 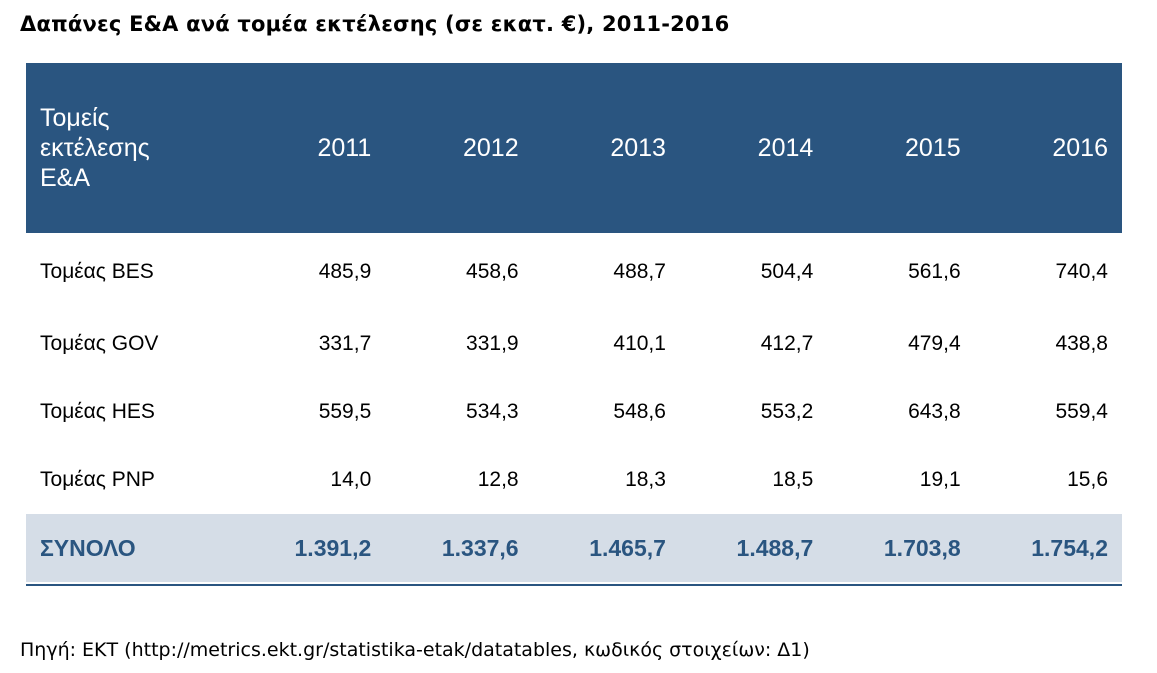 What do you see at coordinates (574, 585) in the screenshot?
I see `table-bottom-rule` at bounding box center [574, 585].